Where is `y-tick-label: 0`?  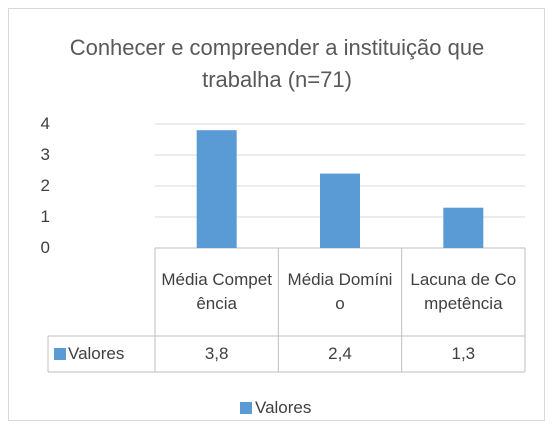
y-tick-label: 0 is located at coordinates (45, 247).